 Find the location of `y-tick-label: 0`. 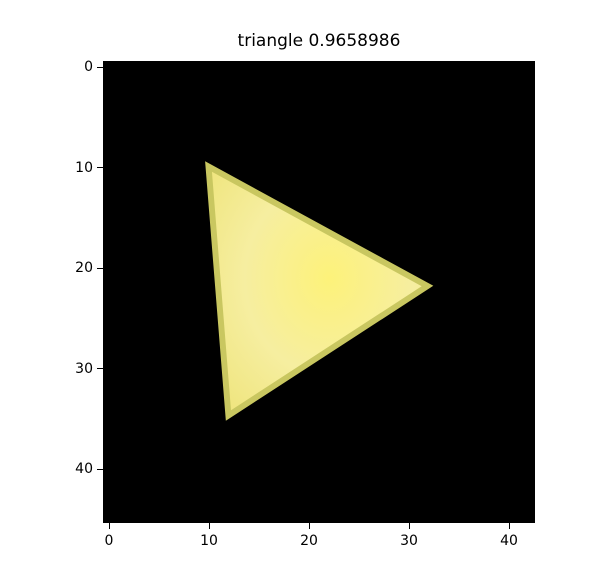

y-tick-label: 0 is located at coordinates (88, 67).